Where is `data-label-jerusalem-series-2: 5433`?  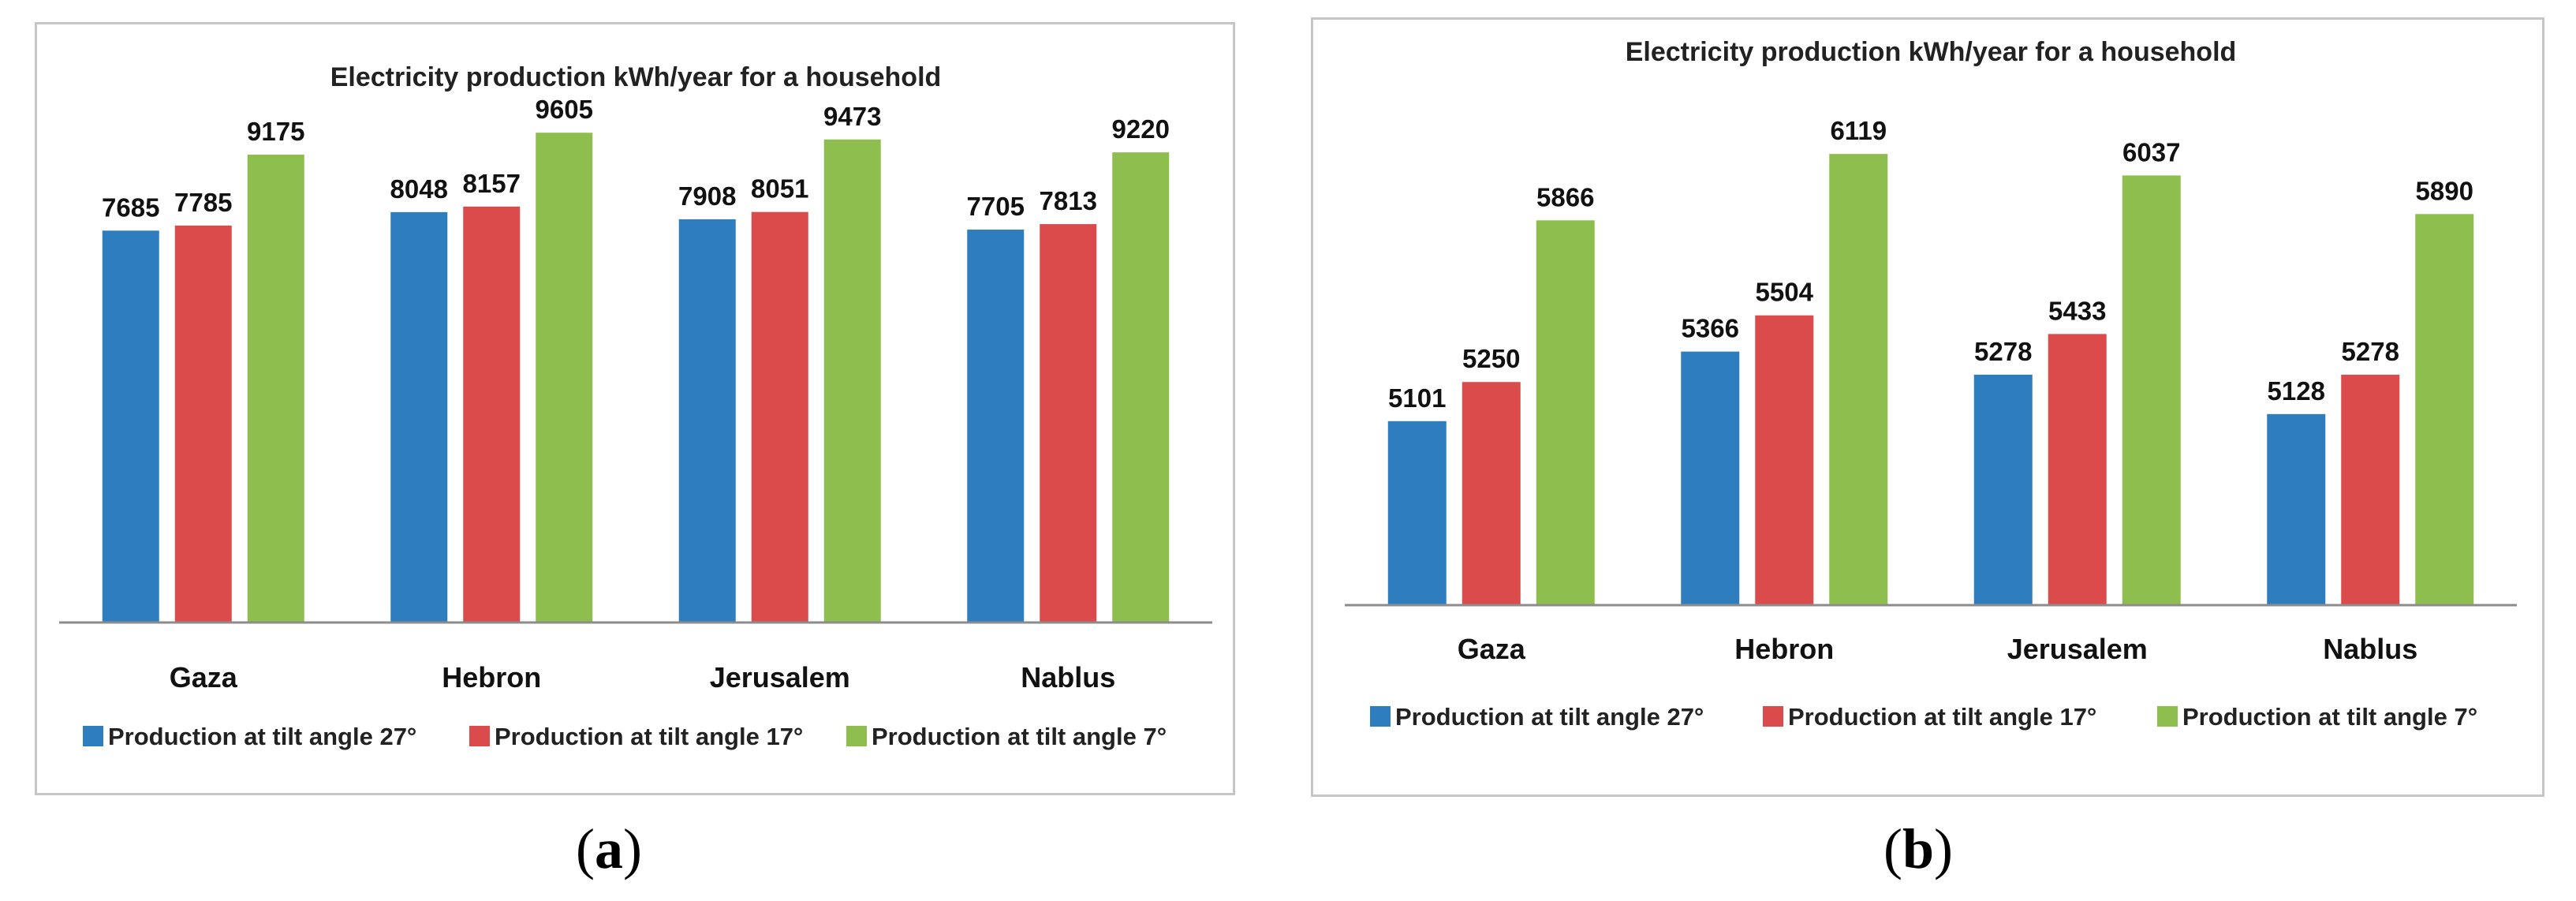
data-label-jerusalem-series-2: 5433 is located at coordinates (2077, 310).